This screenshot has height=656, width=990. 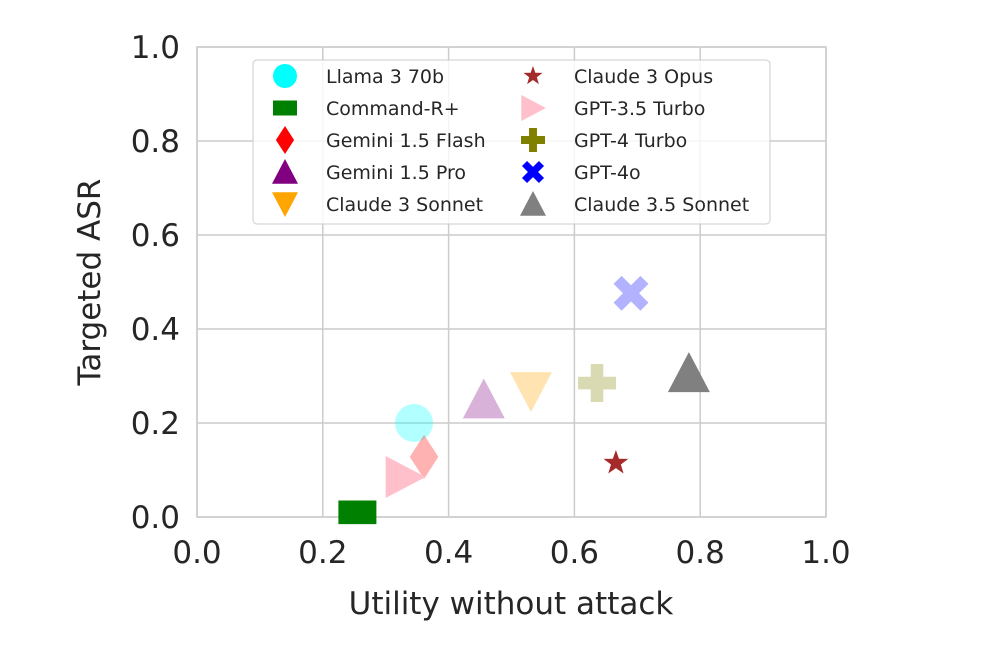 I want to click on data-points, so click(x=524, y=400).